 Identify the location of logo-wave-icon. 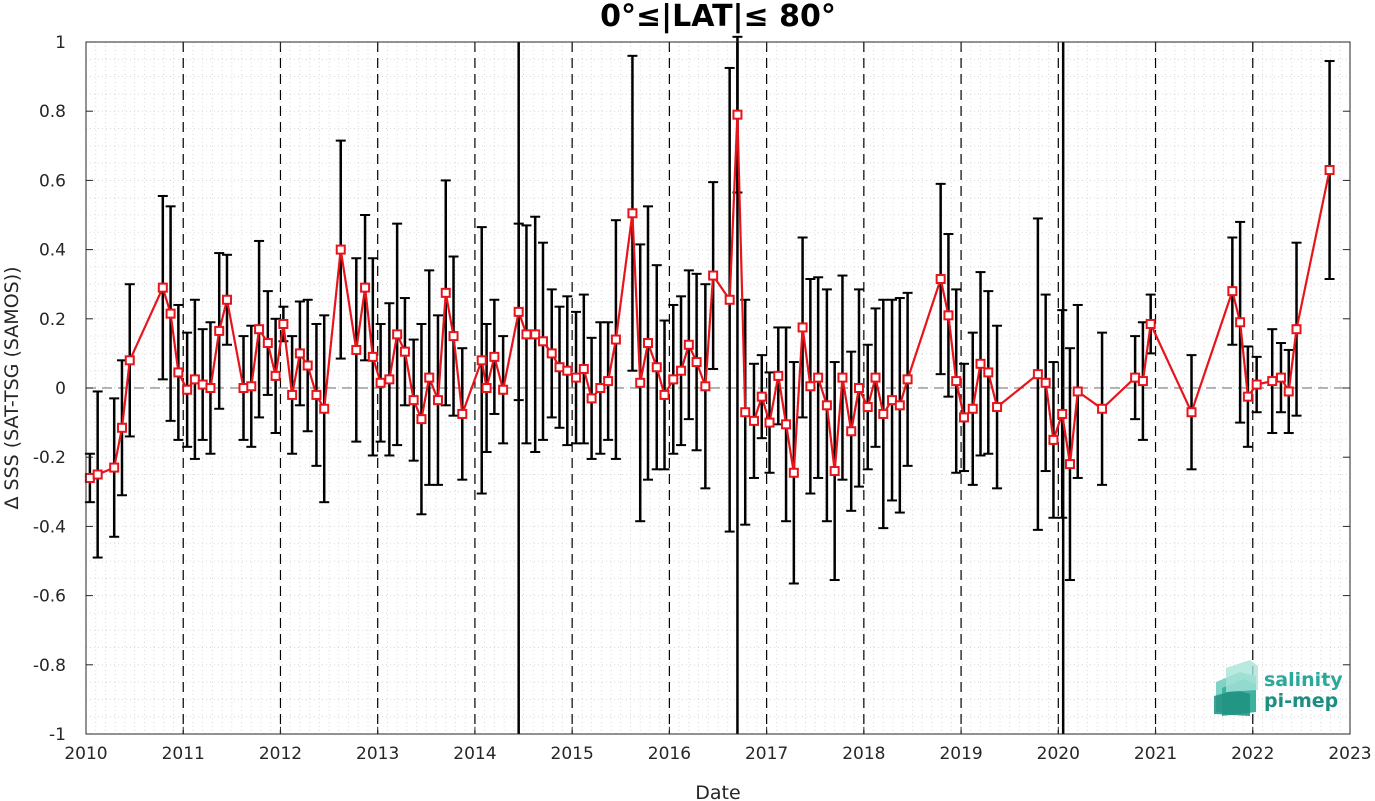
(1236, 688).